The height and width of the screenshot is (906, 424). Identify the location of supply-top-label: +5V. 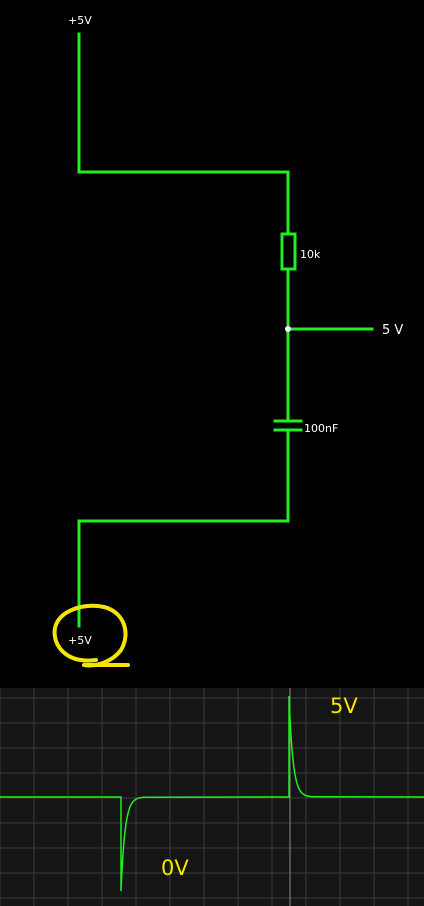
(80, 20).